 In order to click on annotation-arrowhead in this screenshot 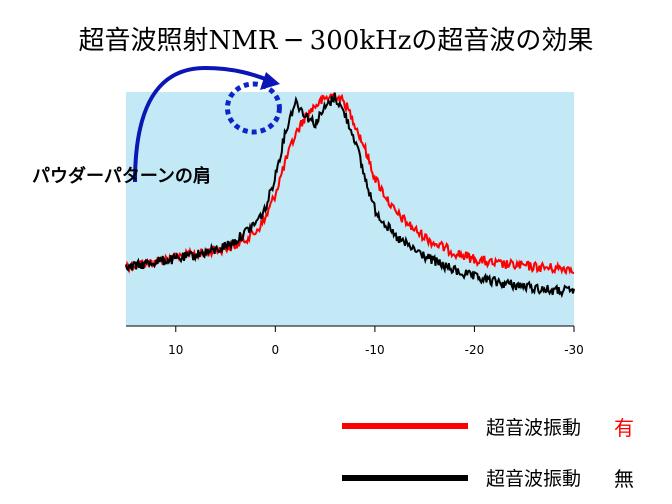, I will do `click(270, 81)`.